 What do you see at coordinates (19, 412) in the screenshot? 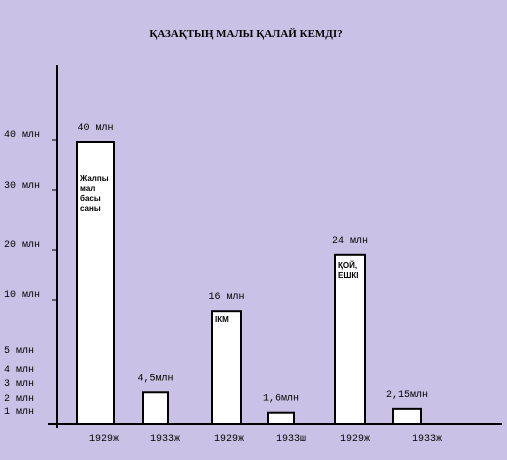
I see `y-tick-label: 1 млн` at bounding box center [19, 412].